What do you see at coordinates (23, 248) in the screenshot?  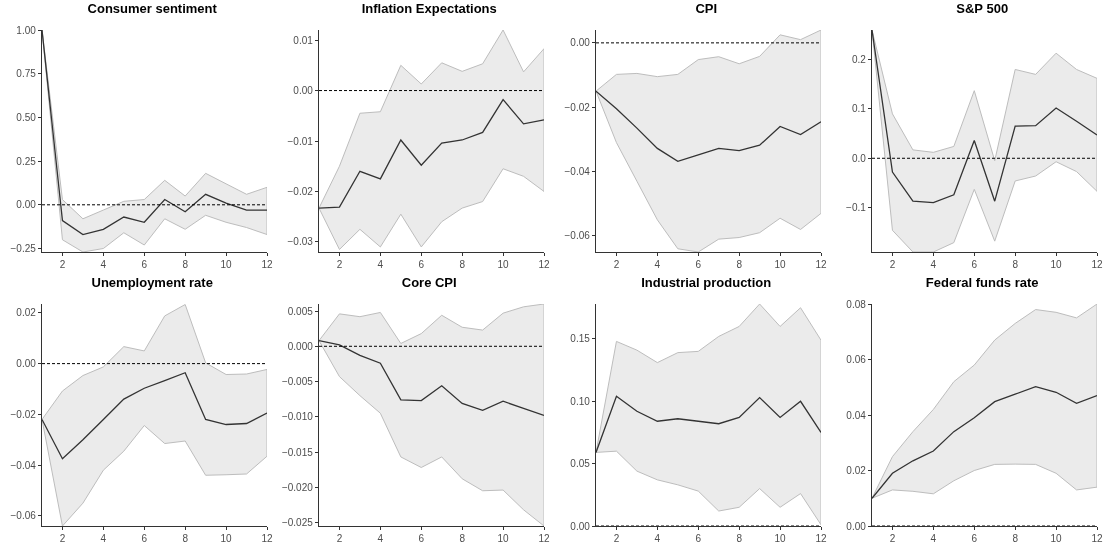 I see `y-tick-label: −0.25` at bounding box center [23, 248].